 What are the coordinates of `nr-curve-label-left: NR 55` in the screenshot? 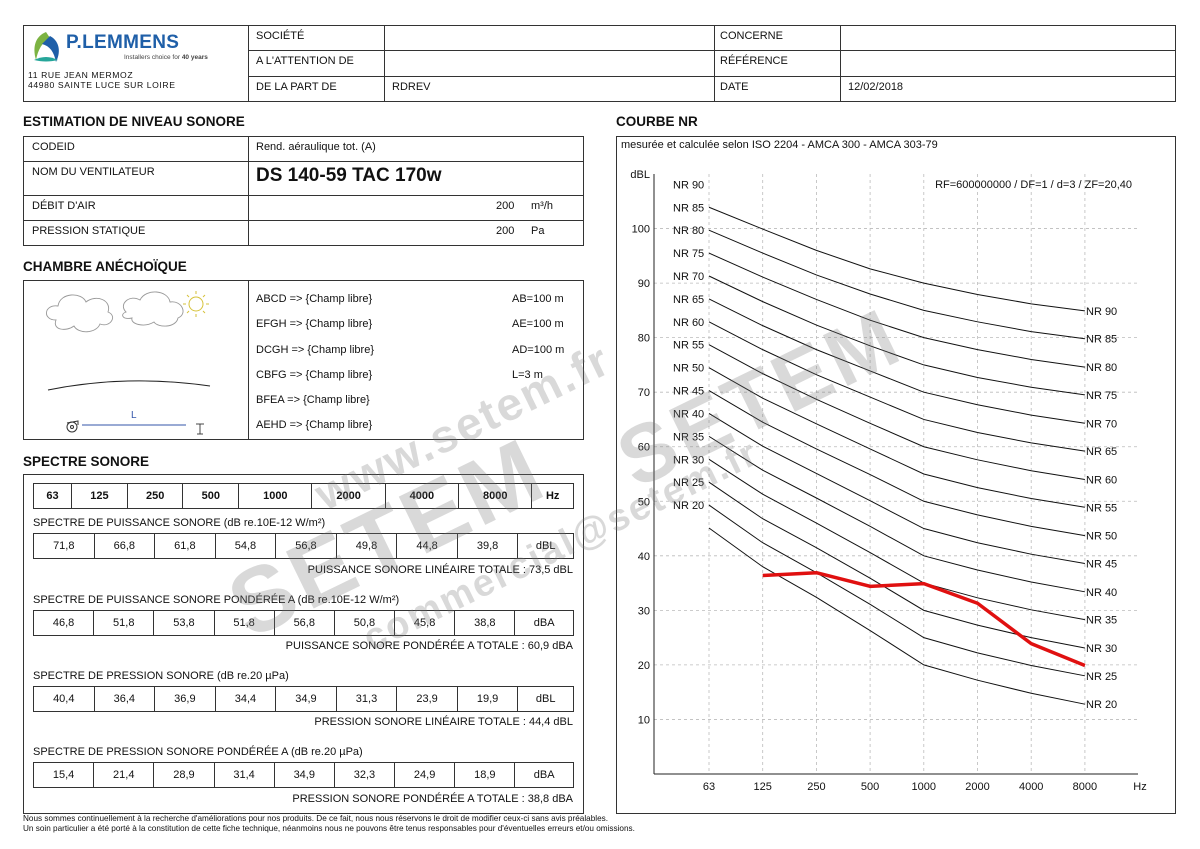 It's located at (688, 346).